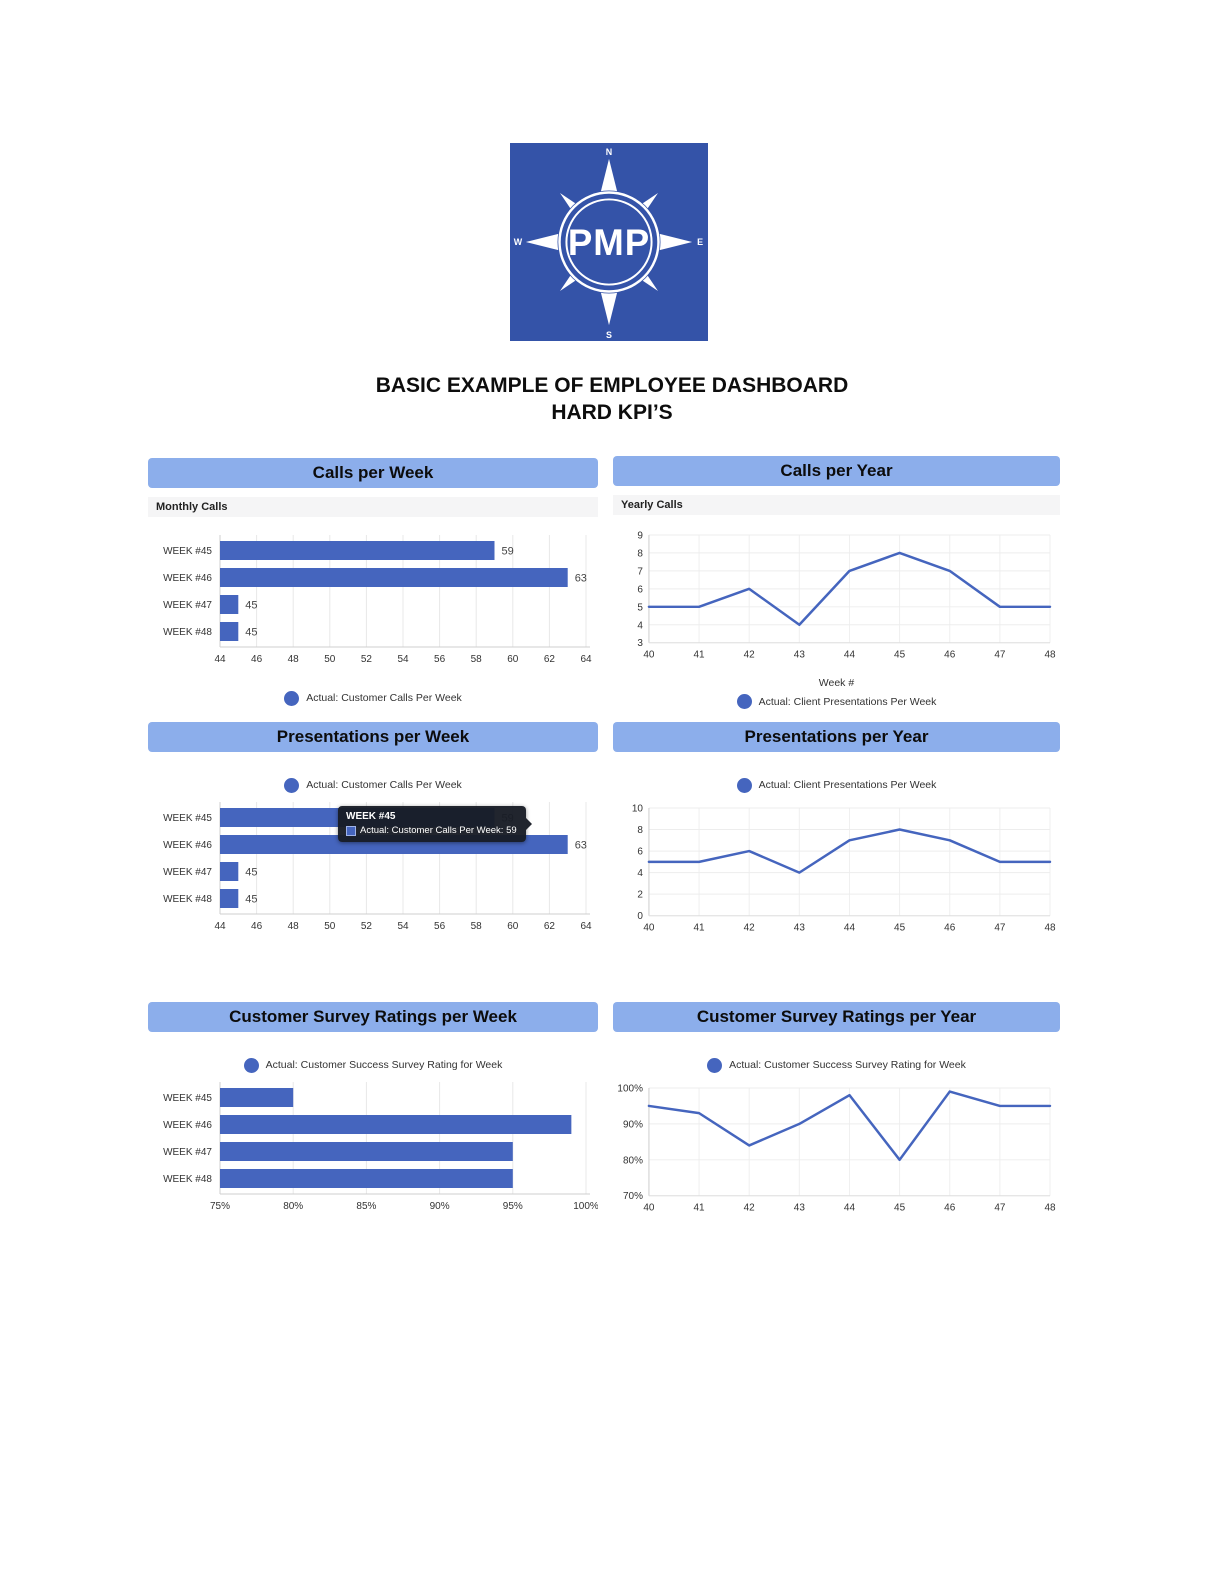 The height and width of the screenshot is (1584, 1224). Describe the element at coordinates (508, 552) in the screenshot. I see `svg-text: 59` at that location.